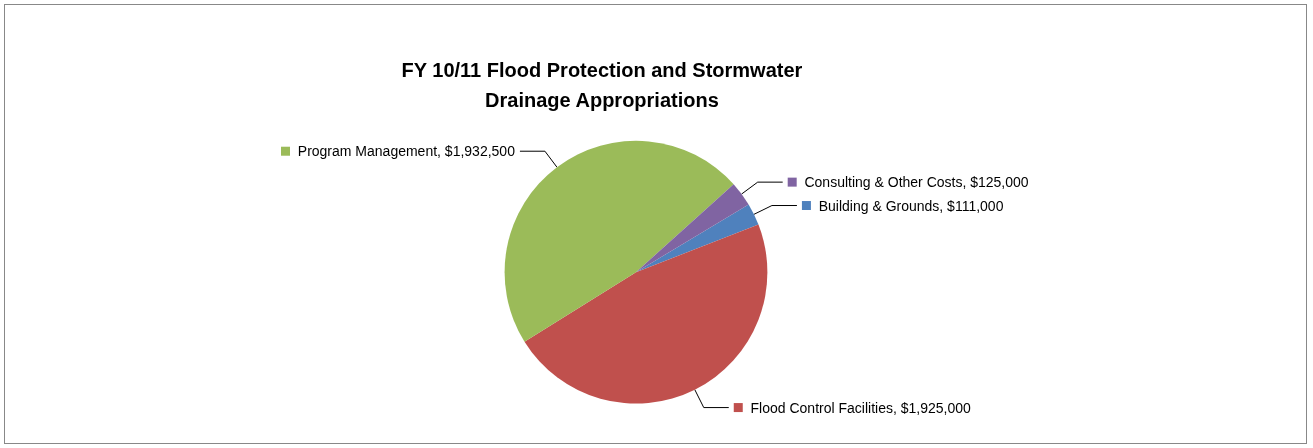 This screenshot has height=448, width=1313. Describe the element at coordinates (602, 85) in the screenshot. I see `chart-title: FY 10/11 Flood Protection and Stormwater Drainage Appropriations` at that location.